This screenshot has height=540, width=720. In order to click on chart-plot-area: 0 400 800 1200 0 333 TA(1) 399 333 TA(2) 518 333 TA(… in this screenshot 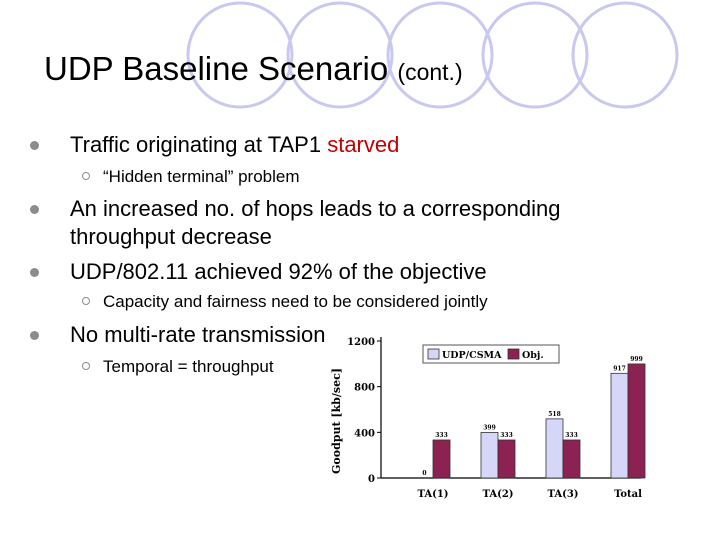, I will do `click(496, 418)`.